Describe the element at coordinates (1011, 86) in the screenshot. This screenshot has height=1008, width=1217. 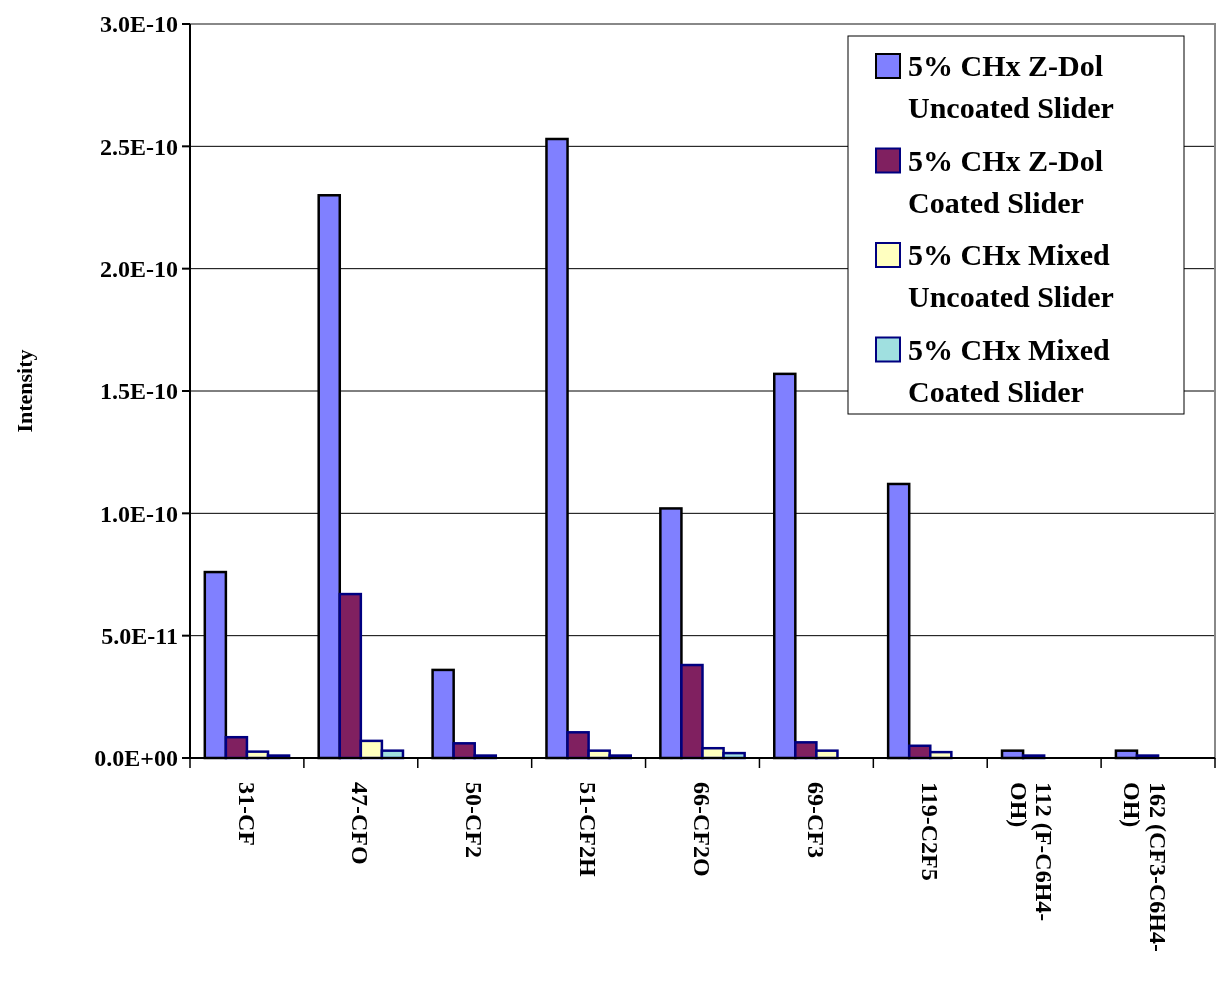
I see `legend-label: 5% CHx Z-Dol Uncoated Slider` at that location.